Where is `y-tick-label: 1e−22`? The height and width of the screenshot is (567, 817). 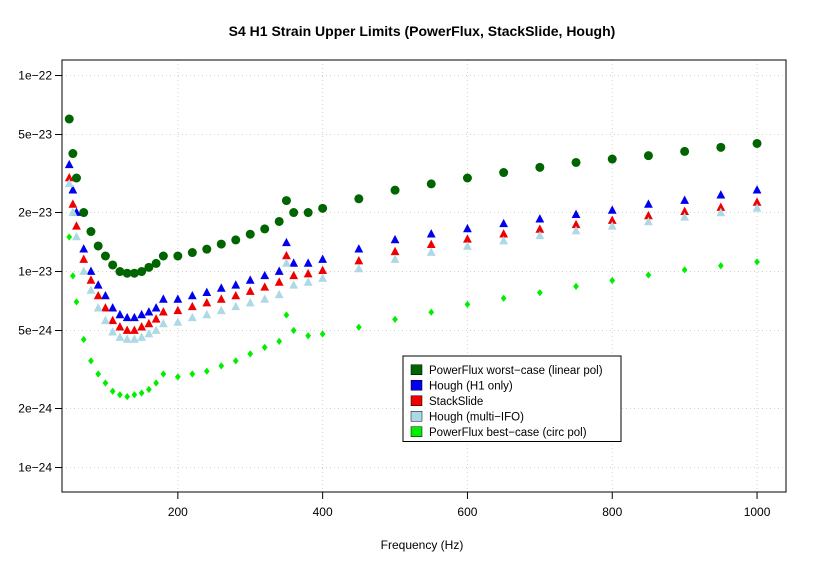 y-tick-label: 1e−22 is located at coordinates (35, 76).